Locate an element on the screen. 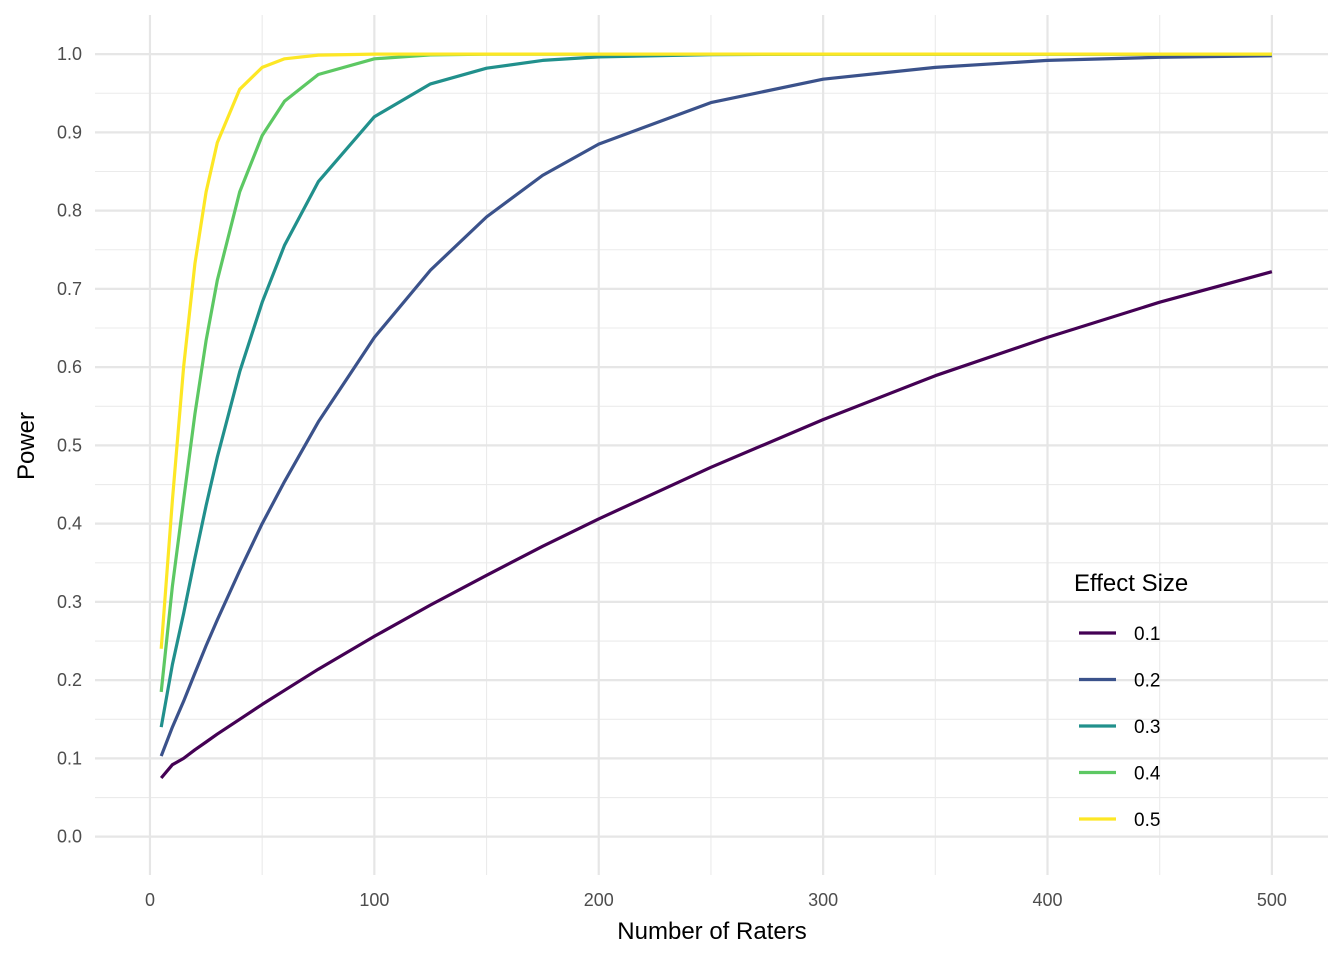  y-axis-ticks: 0.0 0.1 0.2 0.3 0.4 0.5 0.6 0.7 0.8 0.9 1.0 is located at coordinates (69, 445).